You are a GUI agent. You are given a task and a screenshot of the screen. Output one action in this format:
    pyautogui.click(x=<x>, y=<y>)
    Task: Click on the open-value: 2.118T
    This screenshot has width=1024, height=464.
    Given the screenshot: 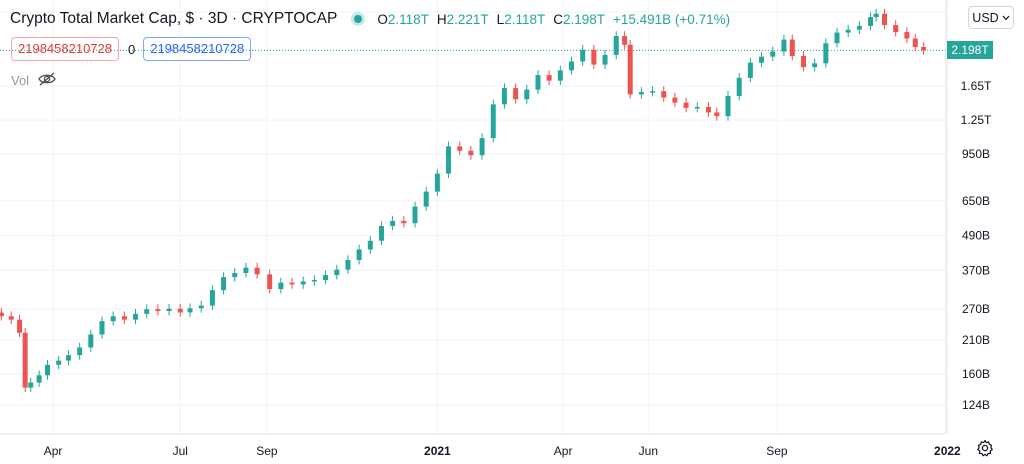 What is the action you would take?
    pyautogui.click(x=408, y=19)
    